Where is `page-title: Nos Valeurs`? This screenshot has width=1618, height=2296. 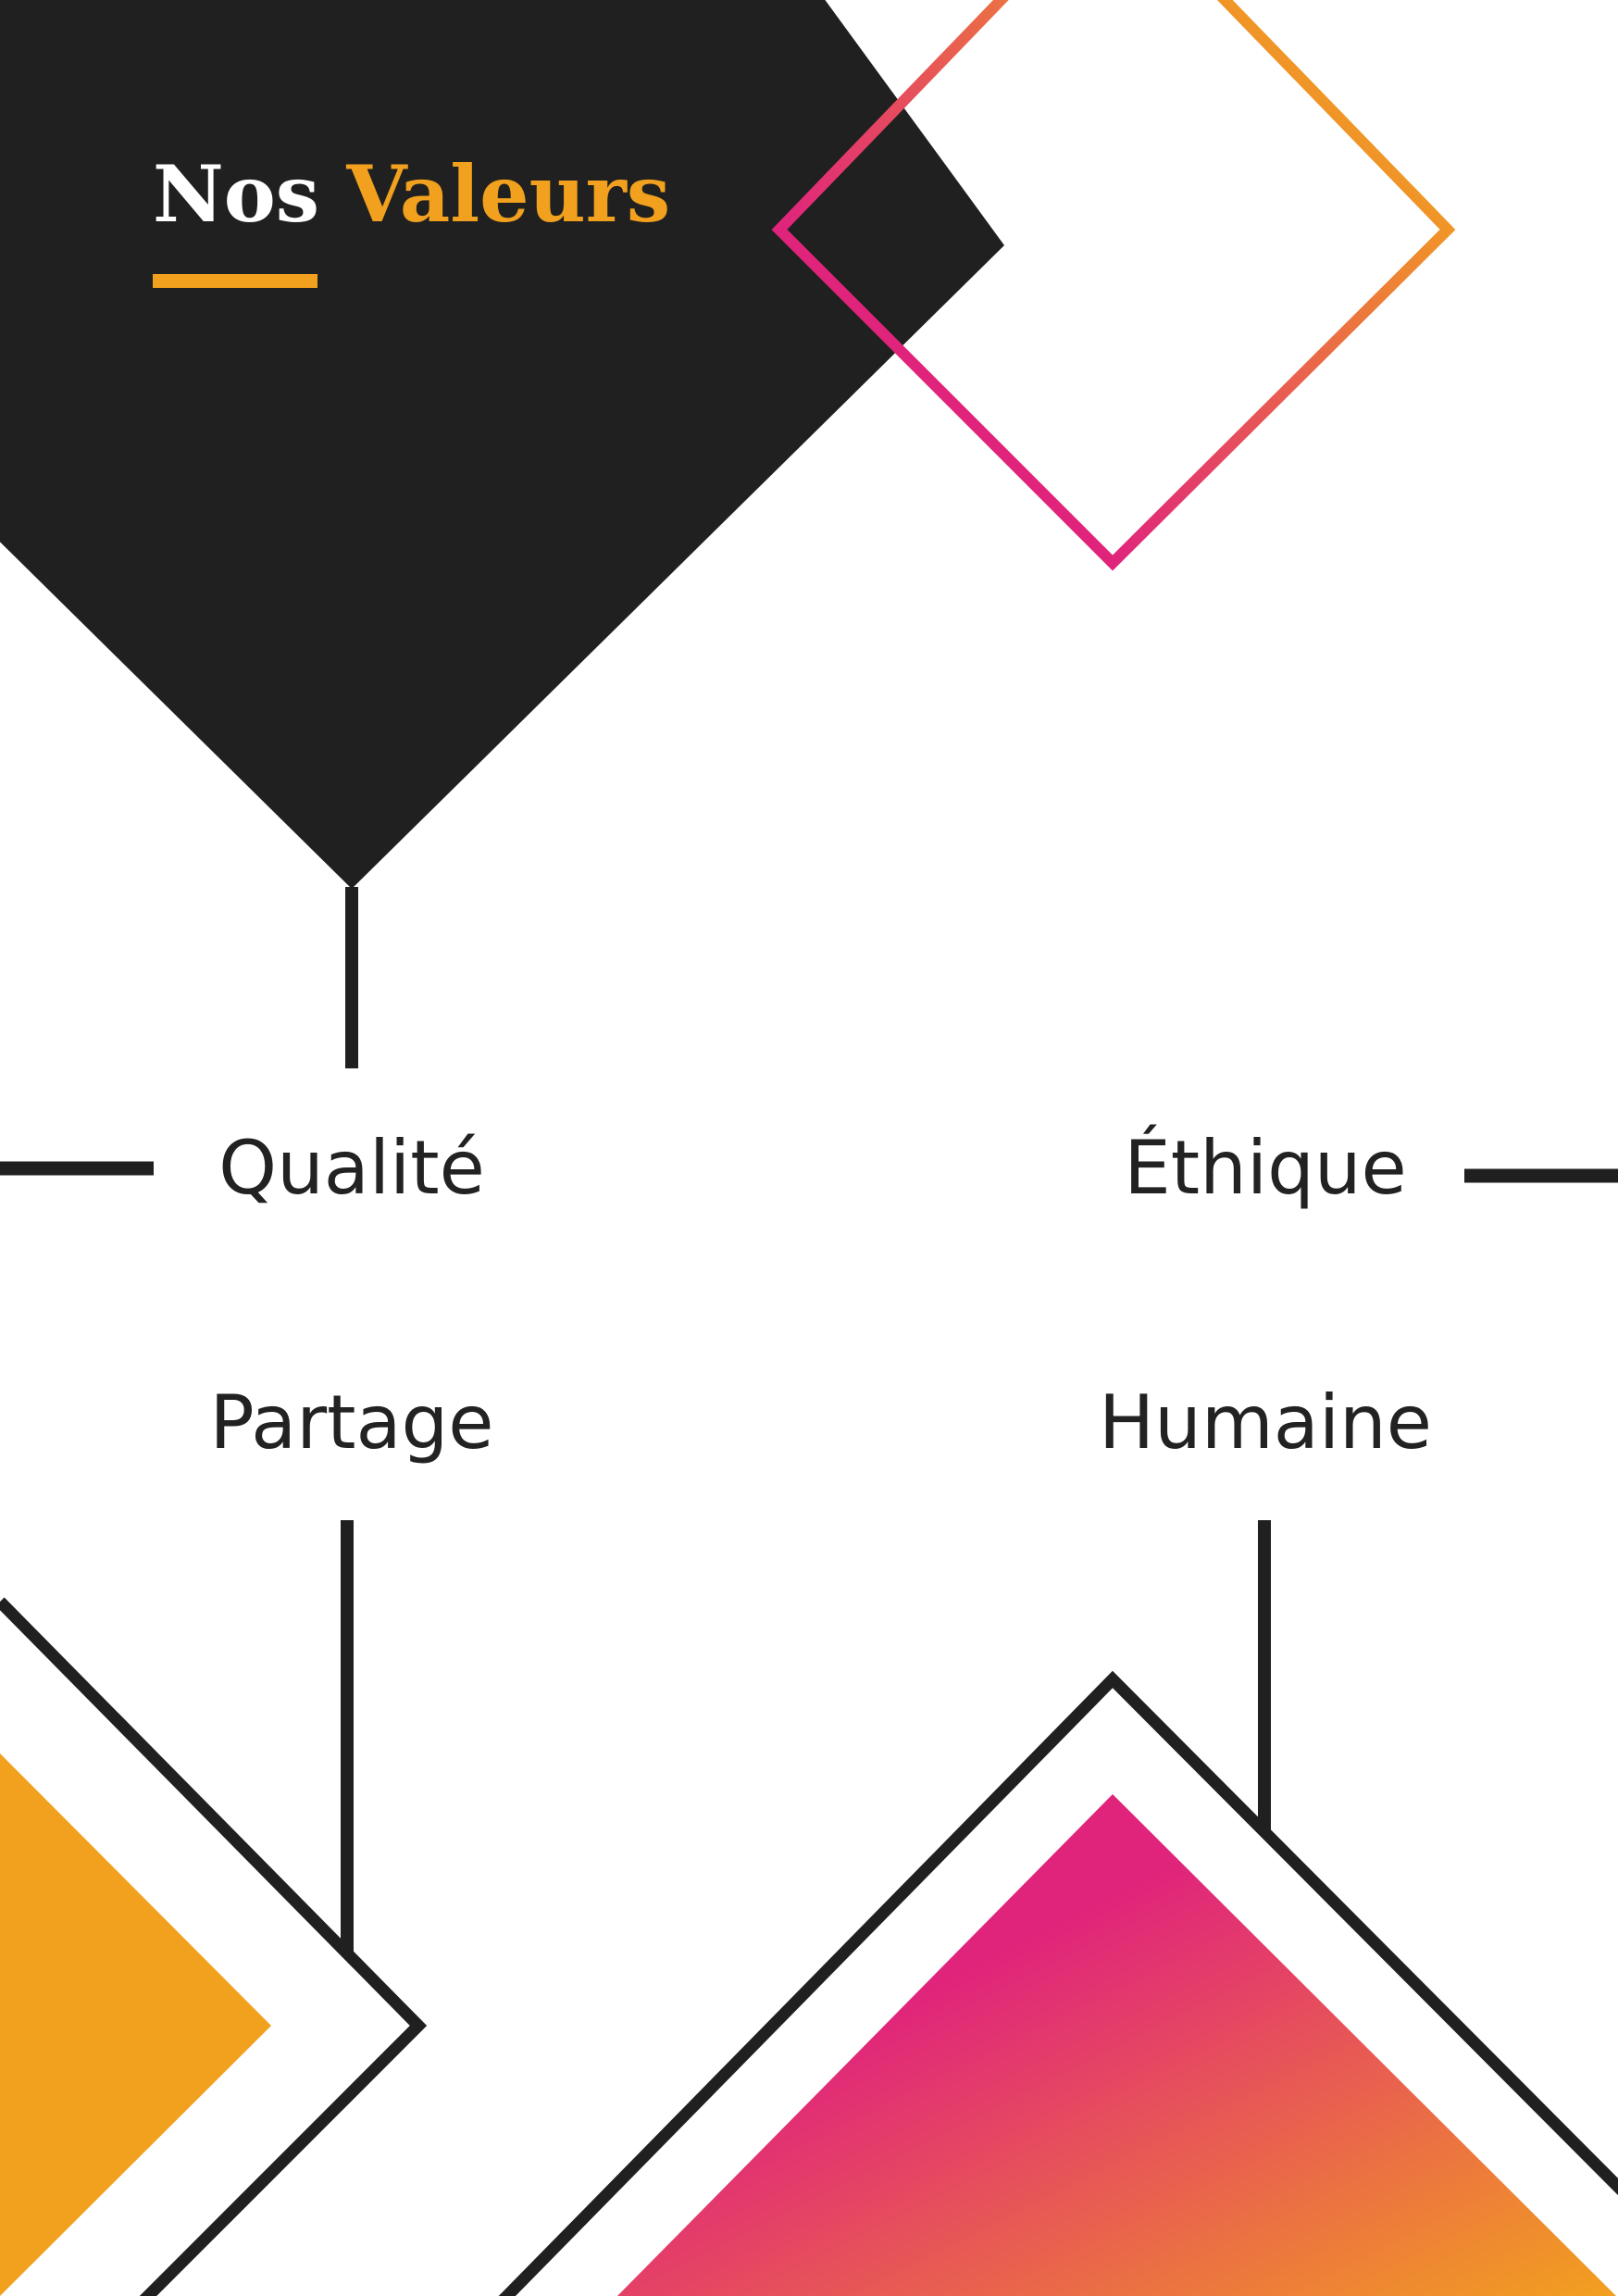
page-title: Nos Valeurs is located at coordinates (411, 194).